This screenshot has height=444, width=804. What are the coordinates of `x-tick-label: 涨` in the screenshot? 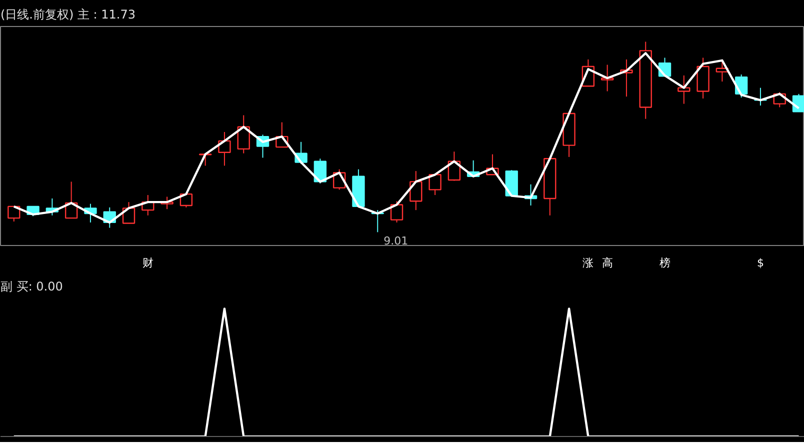 It's located at (588, 263).